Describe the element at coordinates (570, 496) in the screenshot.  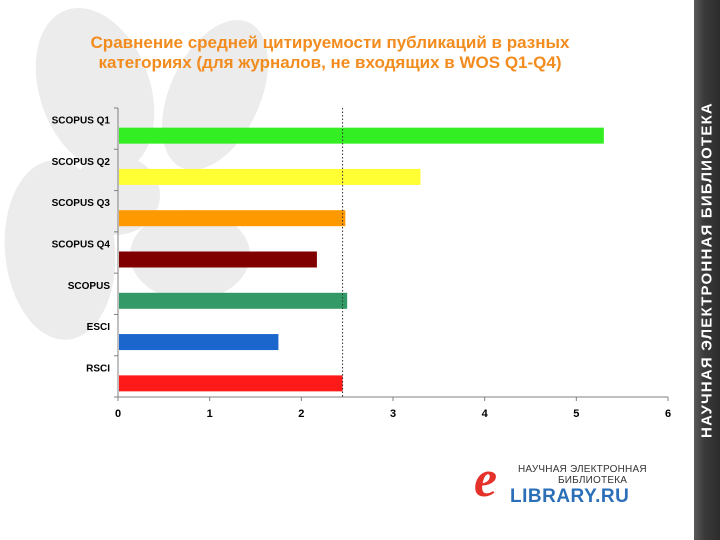
I see `logo-brand-text: LIBRARY.RU` at that location.